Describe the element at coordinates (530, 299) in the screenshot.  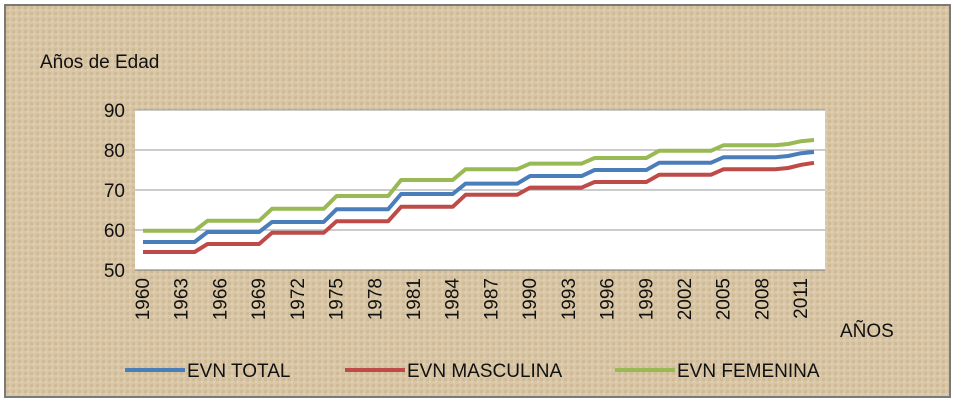
I see `x-tick-label: 1990` at that location.